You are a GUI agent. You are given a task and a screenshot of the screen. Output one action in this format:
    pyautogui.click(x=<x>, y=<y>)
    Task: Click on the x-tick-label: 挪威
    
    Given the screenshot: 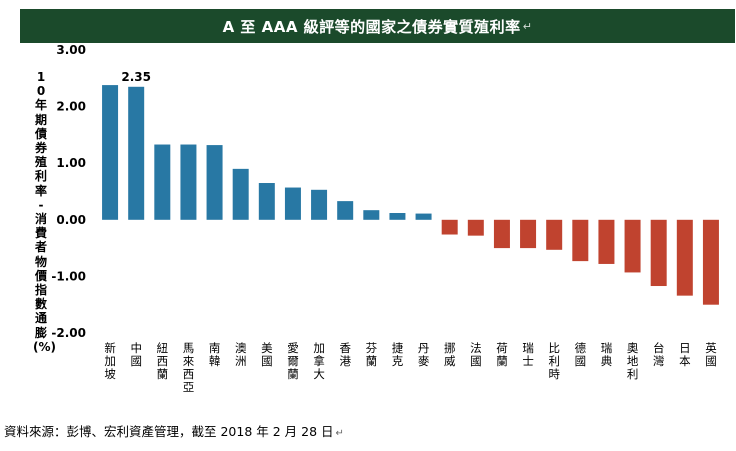 What is the action you would take?
    pyautogui.click(x=450, y=354)
    